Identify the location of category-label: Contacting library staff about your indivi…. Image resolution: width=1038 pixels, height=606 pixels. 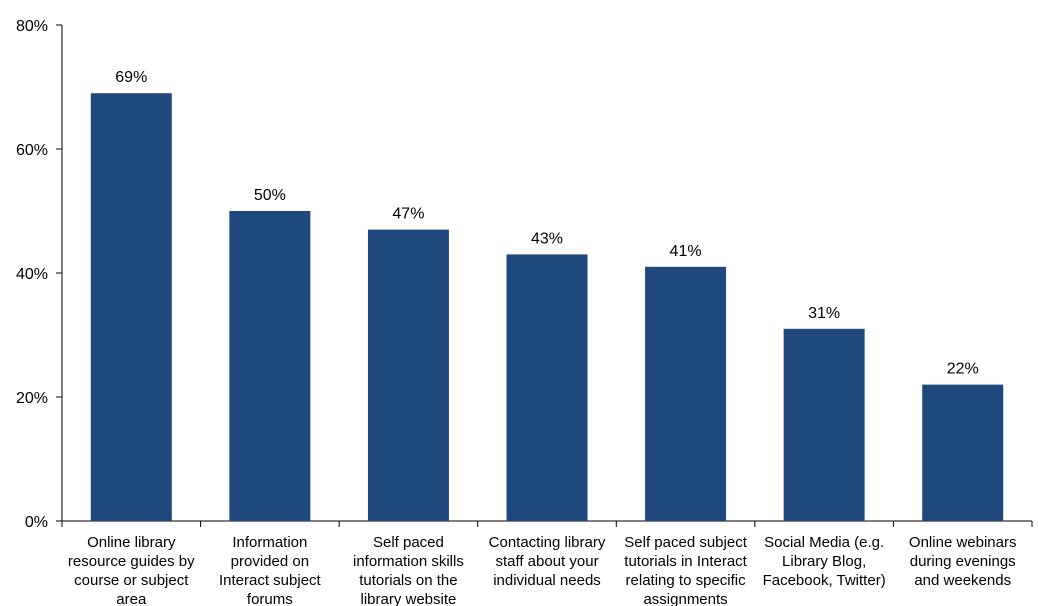
(547, 561).